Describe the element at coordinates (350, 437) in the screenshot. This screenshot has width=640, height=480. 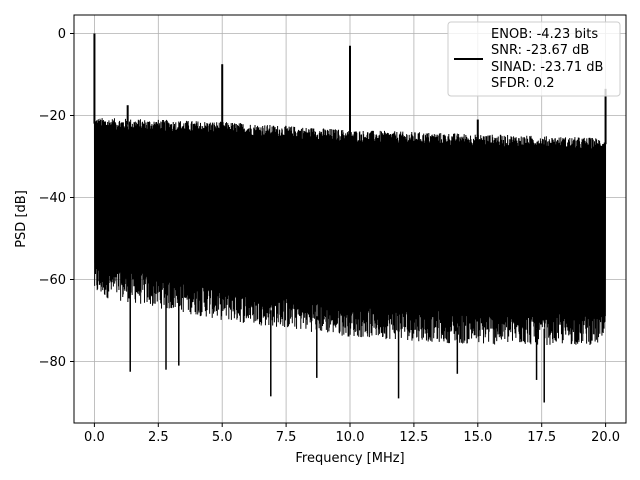
I see `x-tick-label: 10.0` at that location.